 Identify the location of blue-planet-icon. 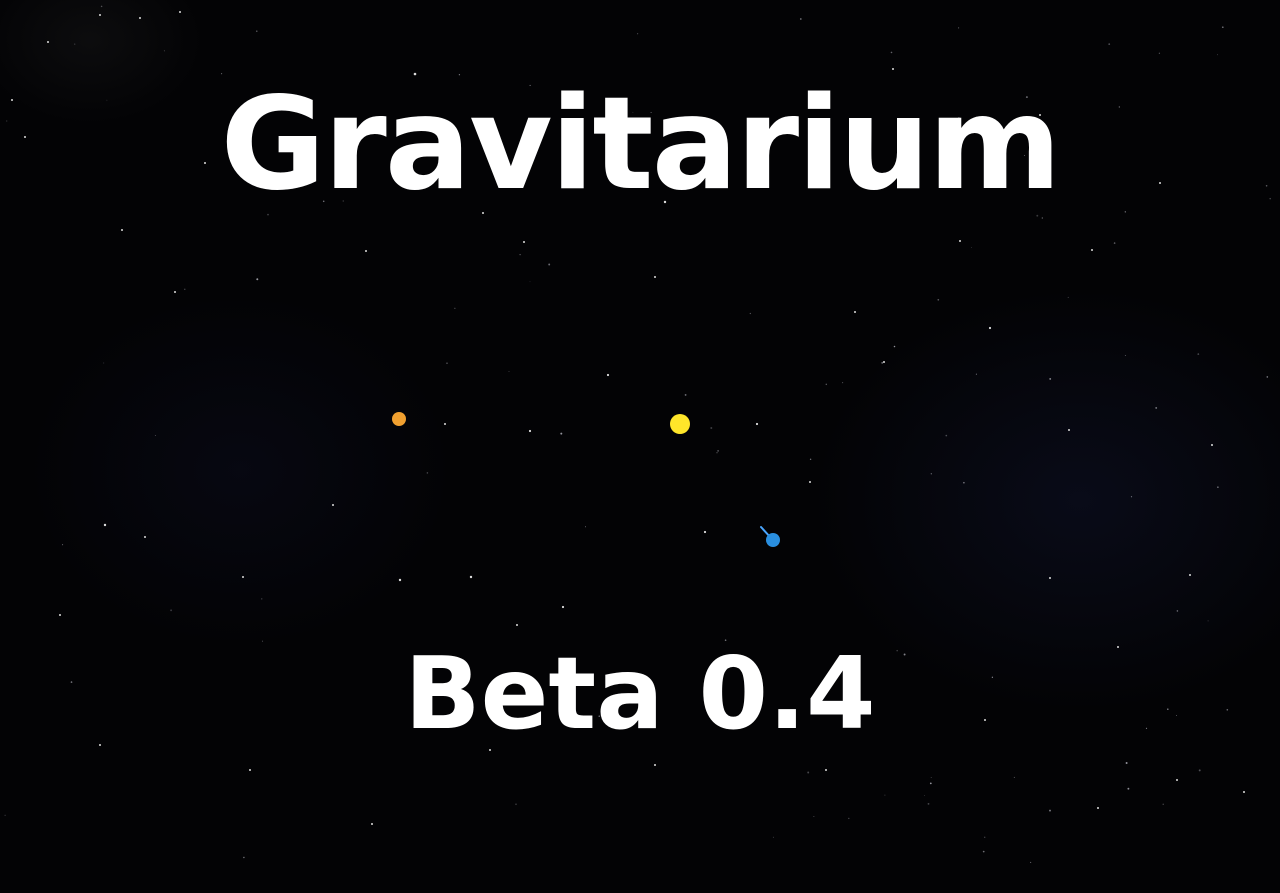
(773, 540).